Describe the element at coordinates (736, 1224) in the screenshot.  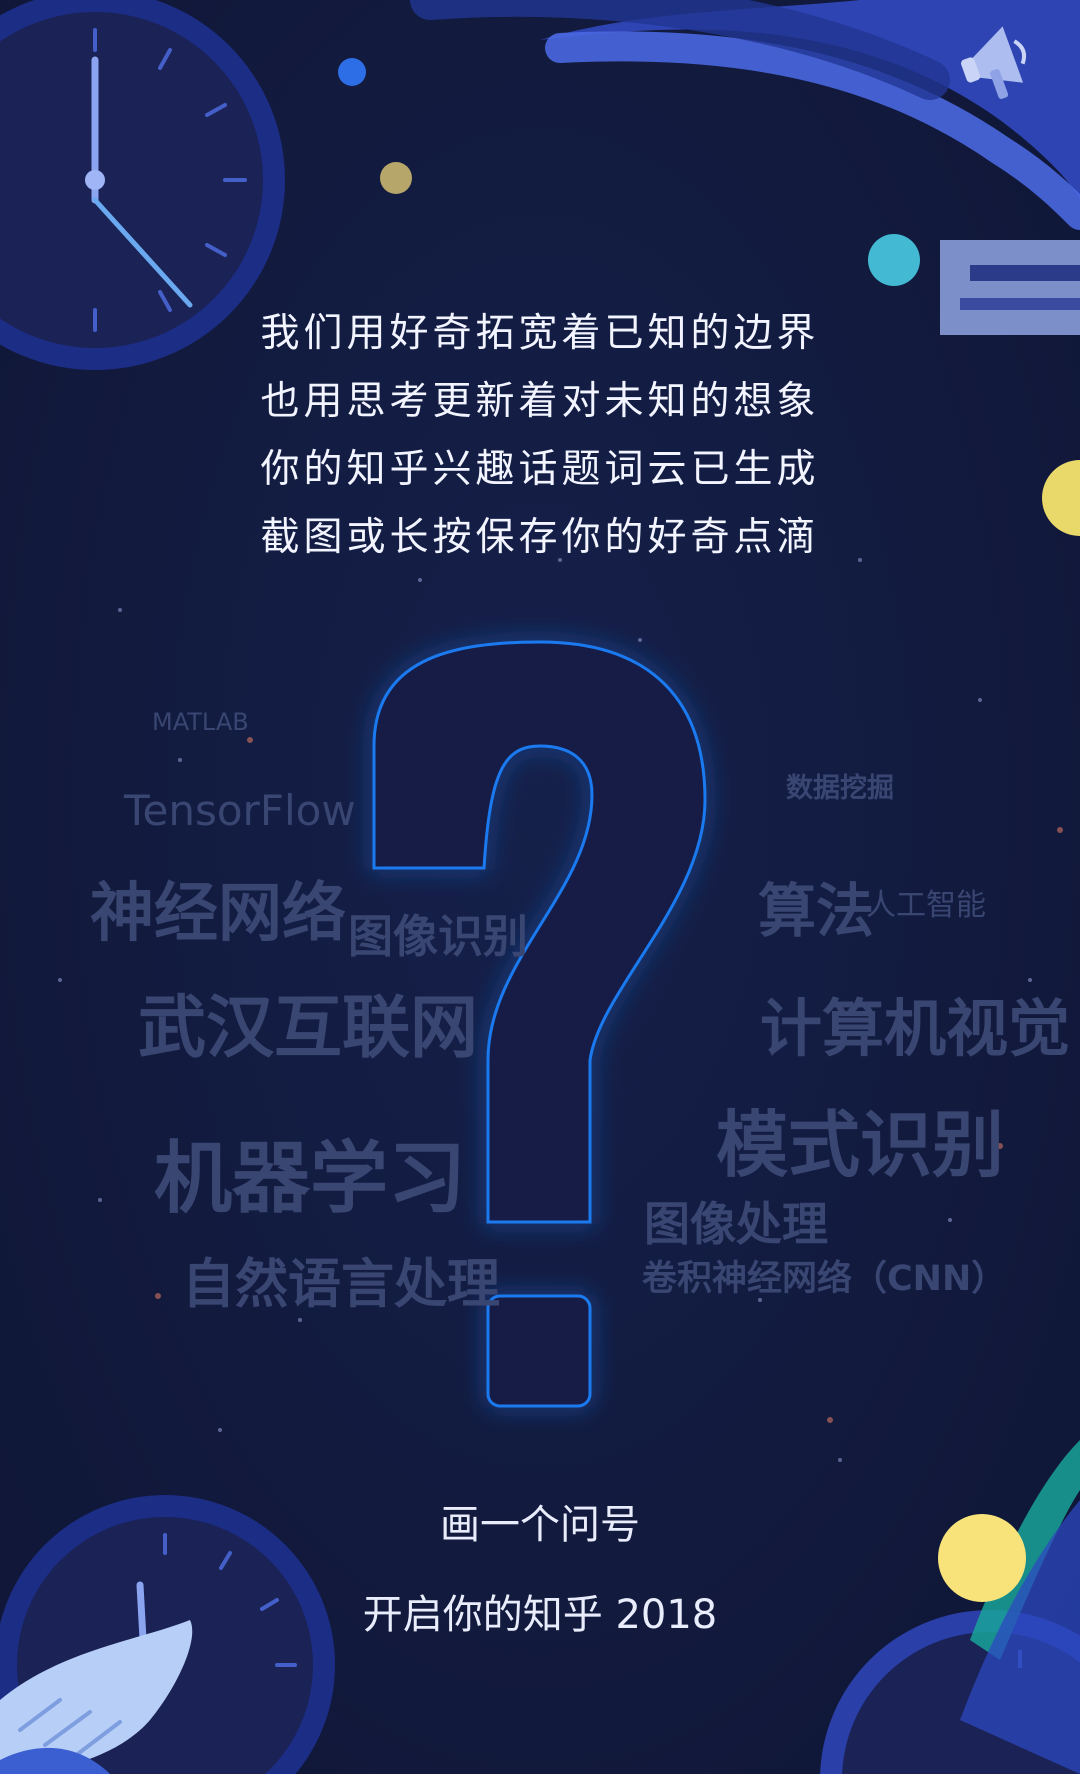
I see `cloud-word: 图像处理` at that location.